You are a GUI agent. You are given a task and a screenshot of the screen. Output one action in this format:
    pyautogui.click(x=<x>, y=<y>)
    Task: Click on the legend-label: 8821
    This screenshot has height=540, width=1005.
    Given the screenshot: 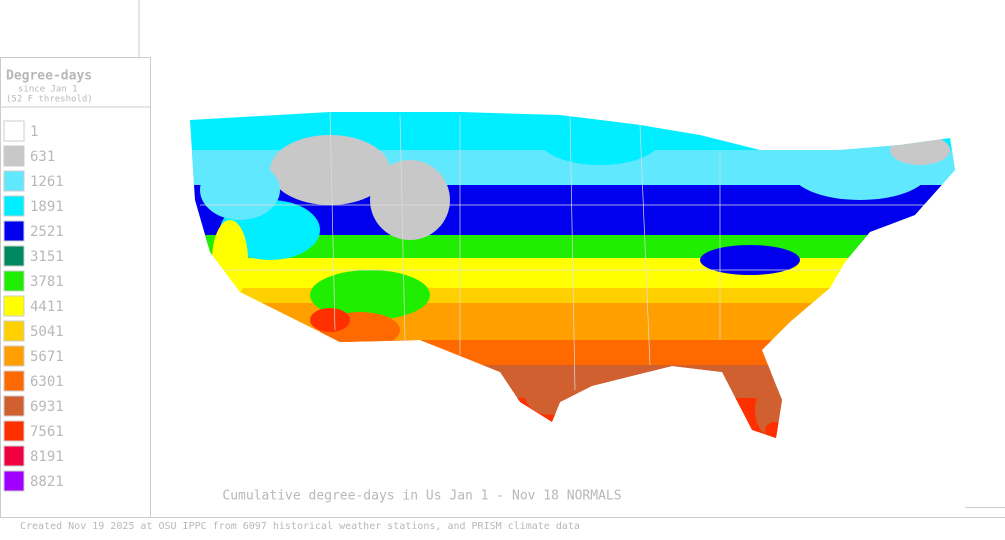 What is the action you would take?
    pyautogui.click(x=47, y=482)
    